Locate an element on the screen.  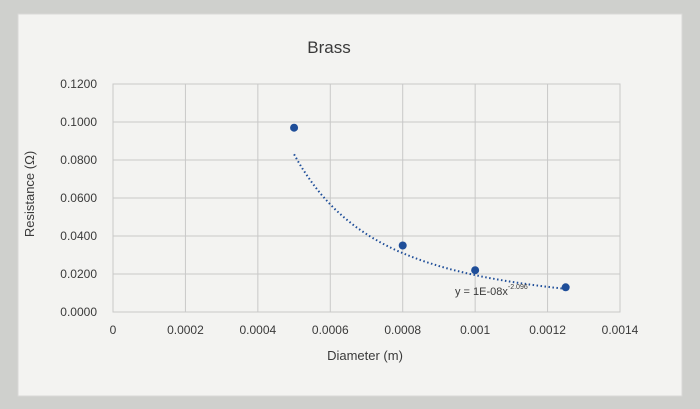
x-tick-label: 0.0014 is located at coordinates (620, 330).